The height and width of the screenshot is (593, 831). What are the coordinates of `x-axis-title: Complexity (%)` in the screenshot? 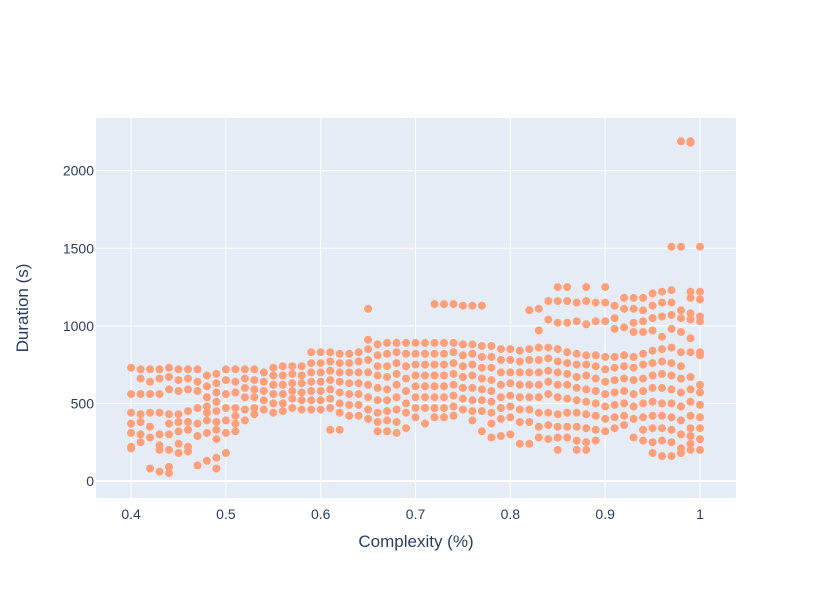 It's located at (415, 541).